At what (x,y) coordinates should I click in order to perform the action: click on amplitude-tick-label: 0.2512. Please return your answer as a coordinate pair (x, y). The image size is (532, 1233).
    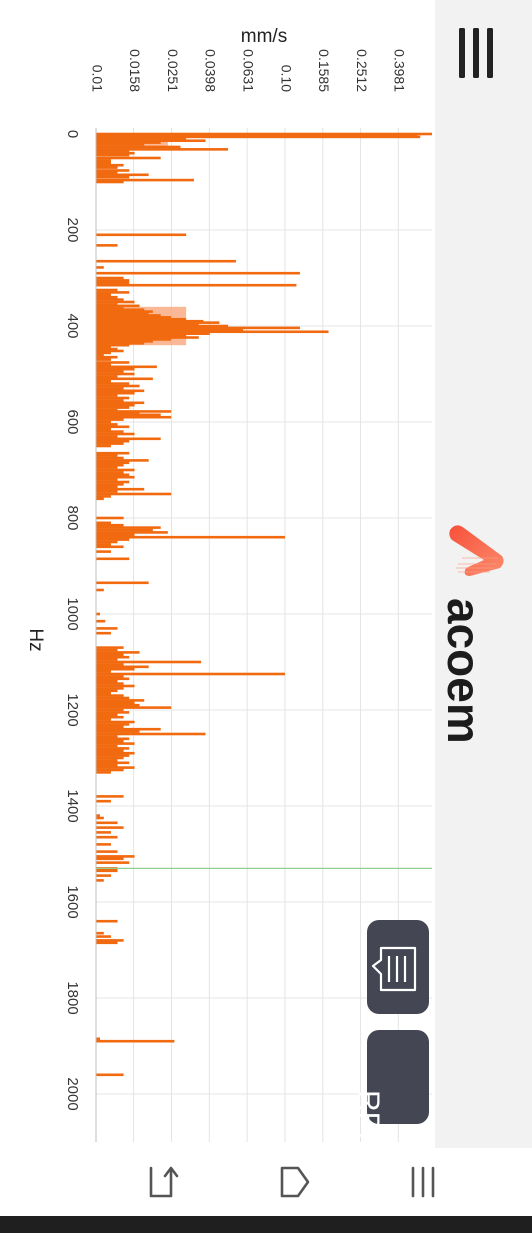
    Looking at the image, I should click on (362, 70).